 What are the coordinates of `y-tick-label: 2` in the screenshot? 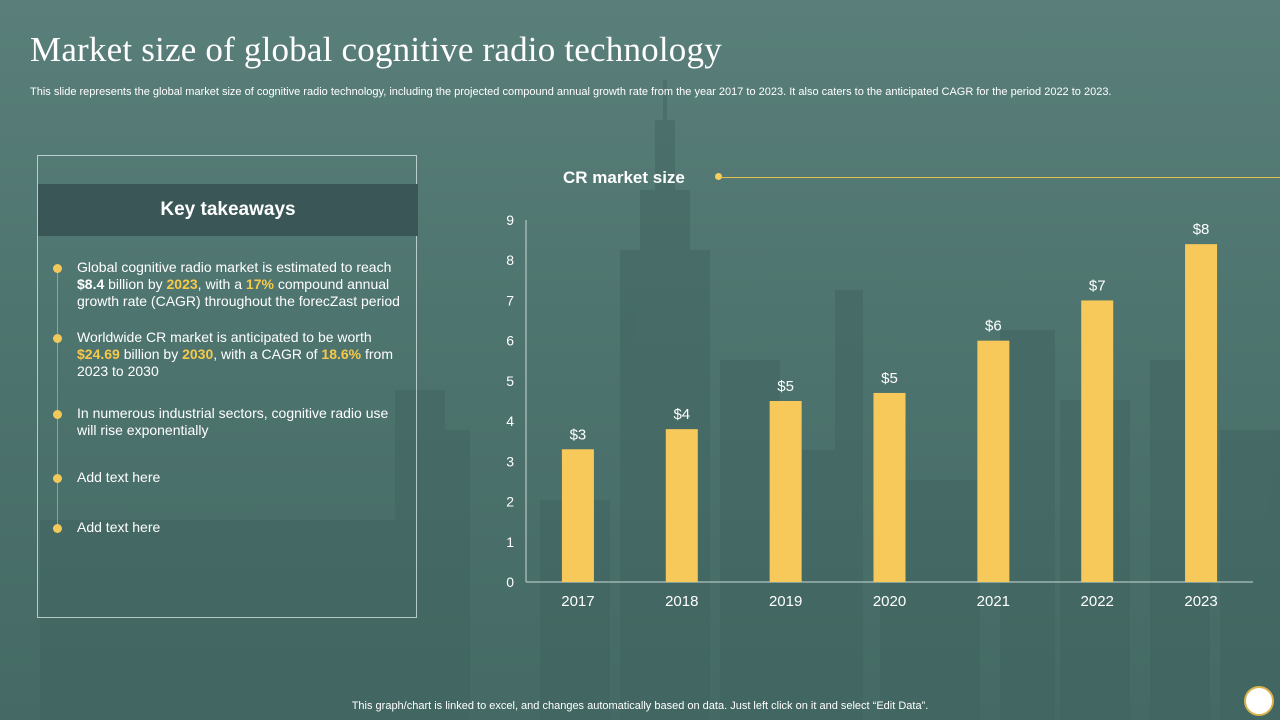 It's located at (510, 502).